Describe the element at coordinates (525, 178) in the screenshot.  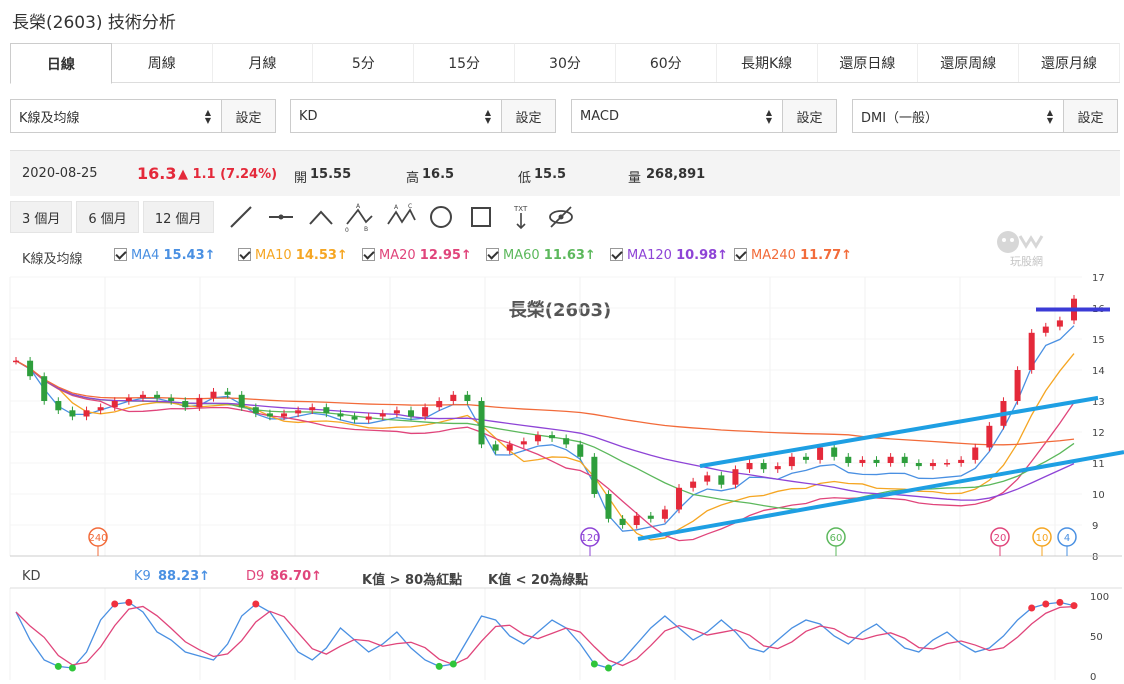
I see `low-label: 低` at that location.